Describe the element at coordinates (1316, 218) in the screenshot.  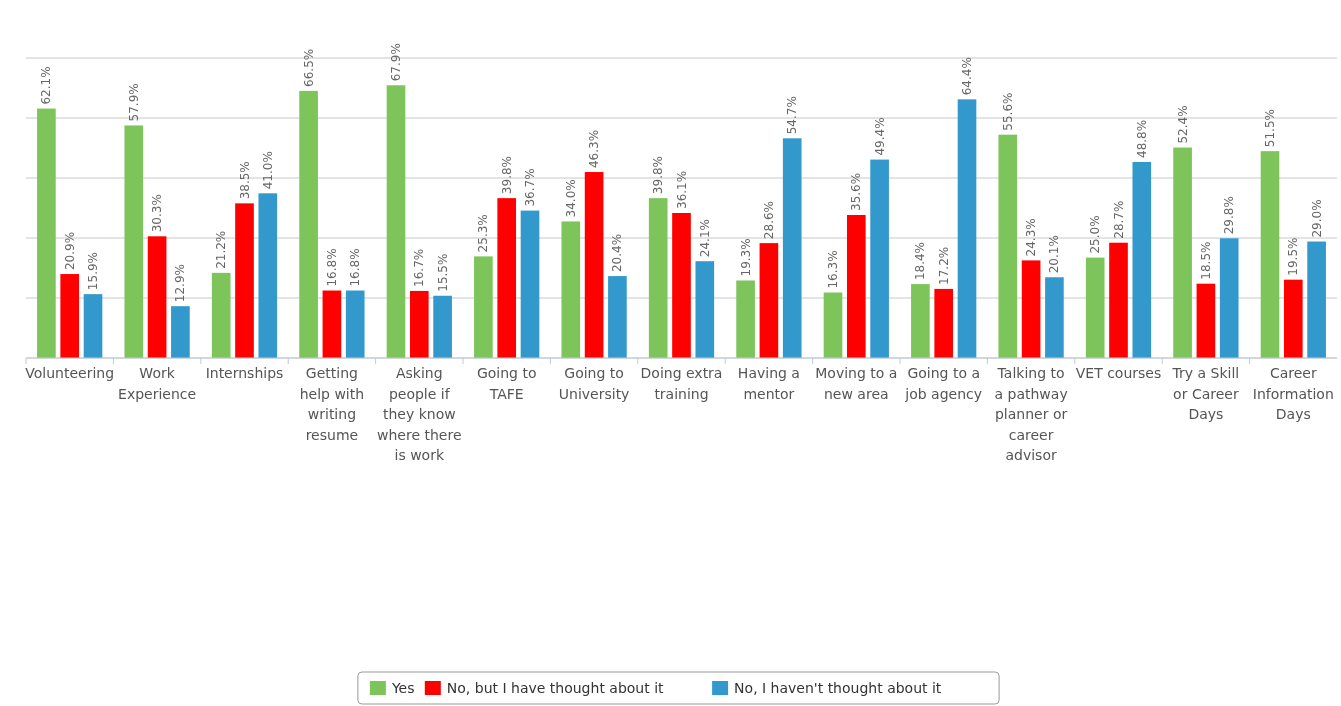
I see `data-label: 29.0%` at that location.